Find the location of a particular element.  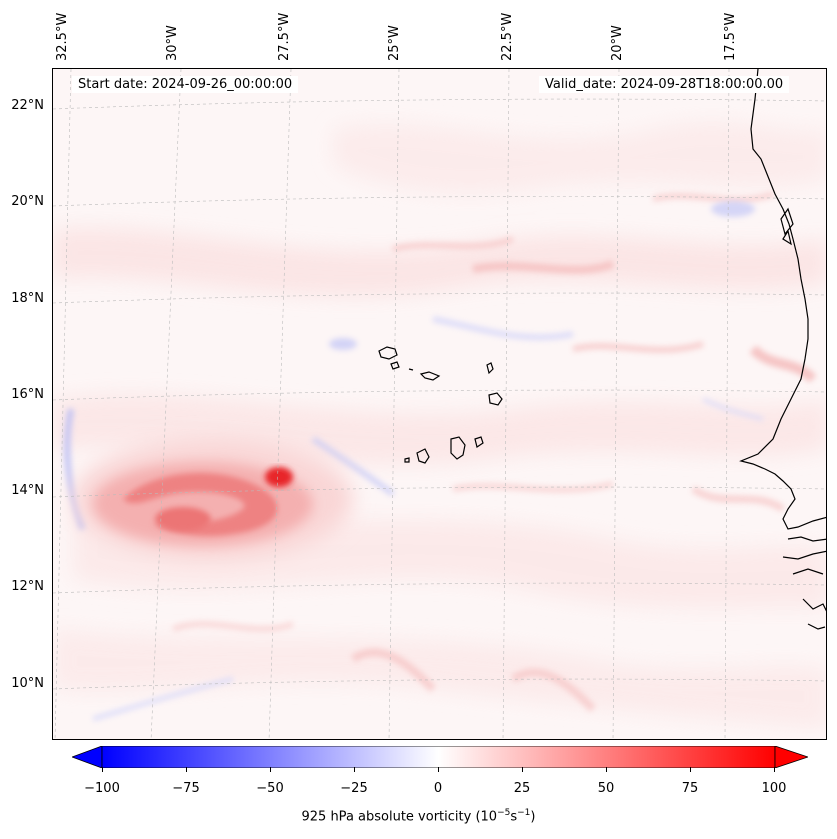

valid-date-label: Valid_date: 2024-09-28T18:00:00.00 is located at coordinates (664, 84).